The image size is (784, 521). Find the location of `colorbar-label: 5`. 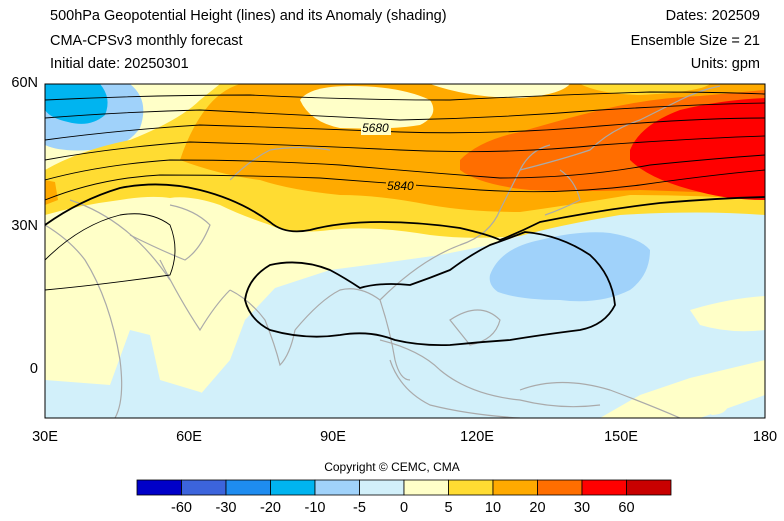

colorbar-label: 5 is located at coordinates (448, 508).